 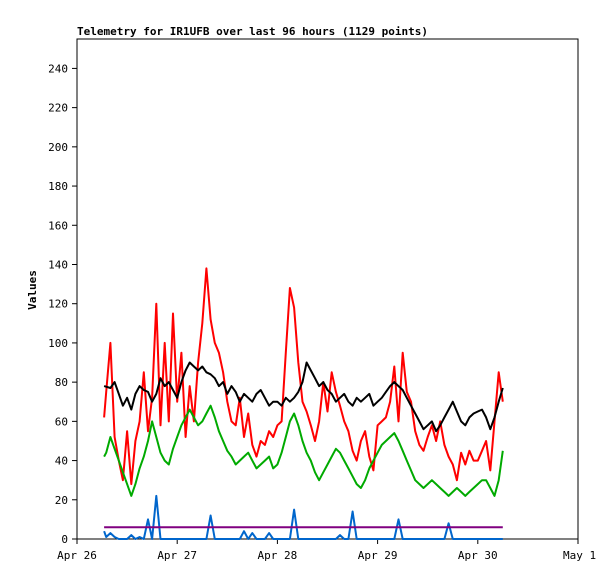 What do you see at coordinates (579, 555) in the screenshot?
I see `x-tick-label: May 1` at bounding box center [579, 555].